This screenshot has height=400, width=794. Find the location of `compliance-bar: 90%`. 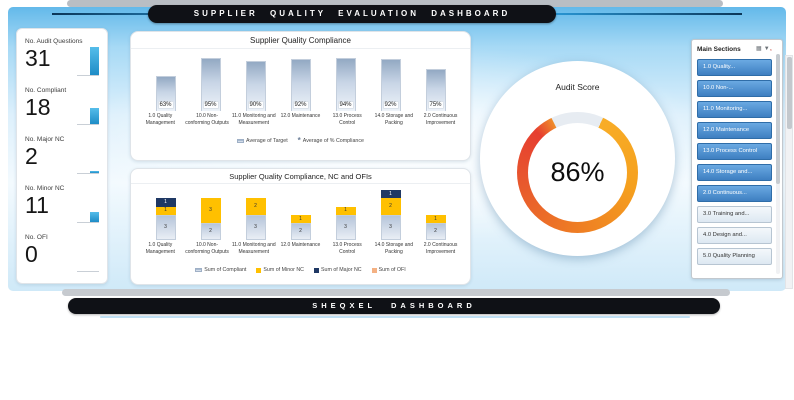

compliance-bar: 90% is located at coordinates (255, 83).